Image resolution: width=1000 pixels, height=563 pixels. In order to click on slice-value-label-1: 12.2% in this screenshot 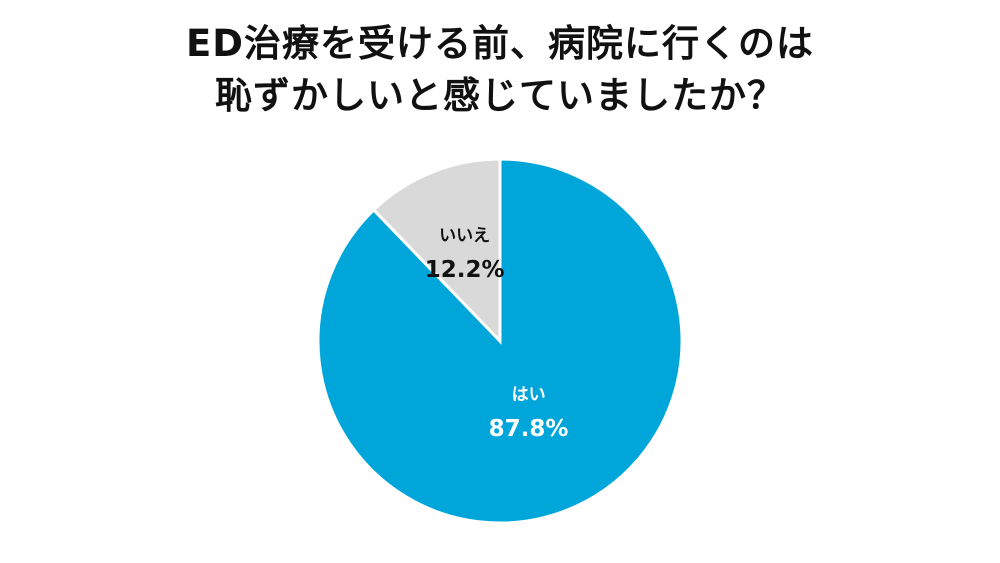, I will do `click(465, 270)`.